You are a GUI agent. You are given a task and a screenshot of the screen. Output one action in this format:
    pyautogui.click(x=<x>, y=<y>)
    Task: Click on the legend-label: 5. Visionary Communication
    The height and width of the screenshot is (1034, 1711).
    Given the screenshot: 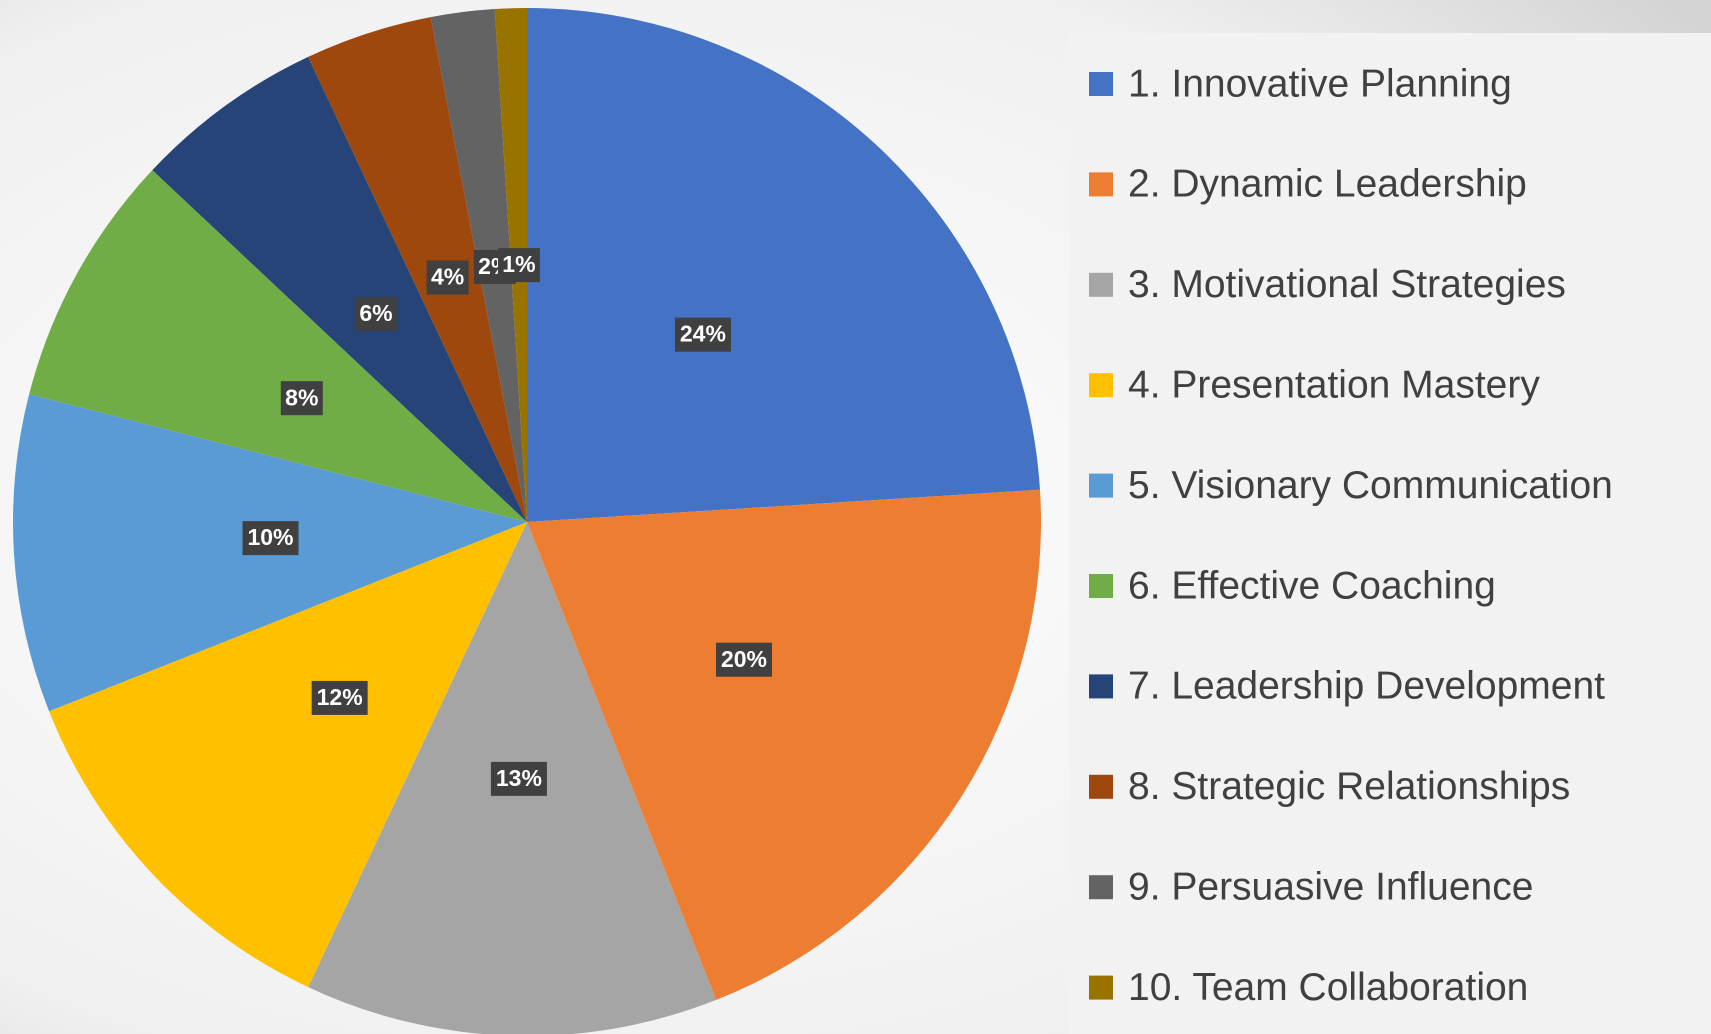 What is the action you would take?
    pyautogui.click(x=1370, y=485)
    